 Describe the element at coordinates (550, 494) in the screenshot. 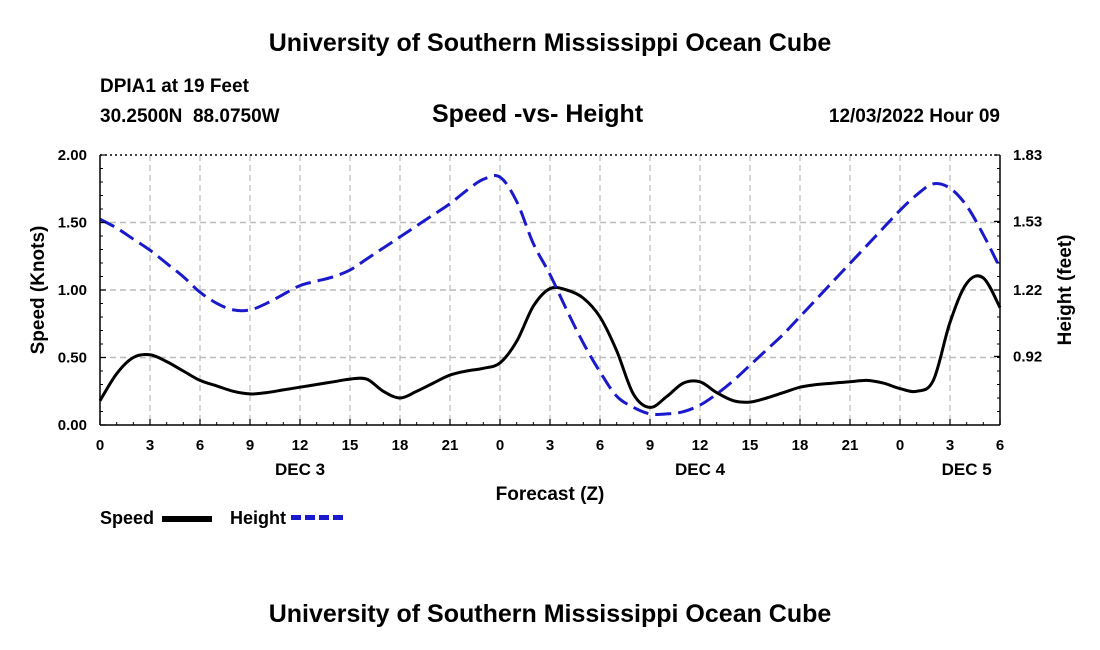

I see `x-axis-title: Forecast (Z)` at that location.